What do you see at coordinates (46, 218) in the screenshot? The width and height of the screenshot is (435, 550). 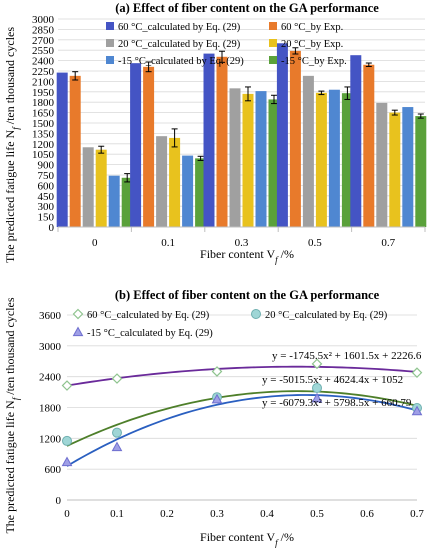 I see `y-tick-label: 150` at bounding box center [46, 218].